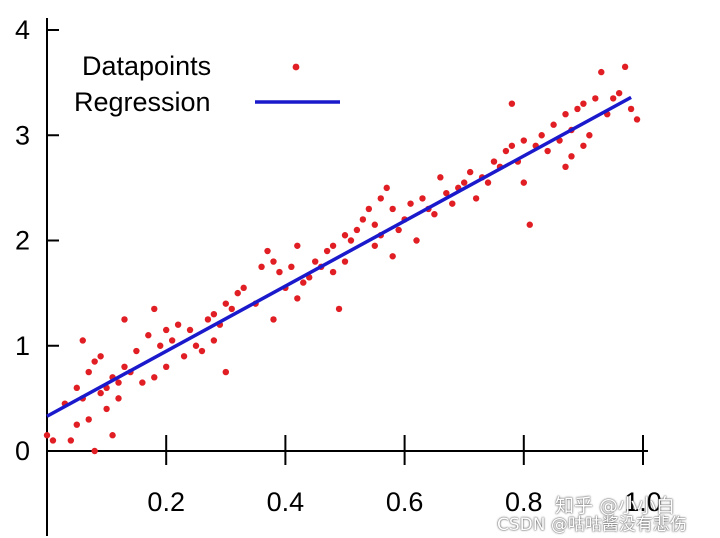 This screenshot has width=720, height=538. Describe the element at coordinates (22, 30) in the screenshot. I see `y-tick-label: 4` at that location.